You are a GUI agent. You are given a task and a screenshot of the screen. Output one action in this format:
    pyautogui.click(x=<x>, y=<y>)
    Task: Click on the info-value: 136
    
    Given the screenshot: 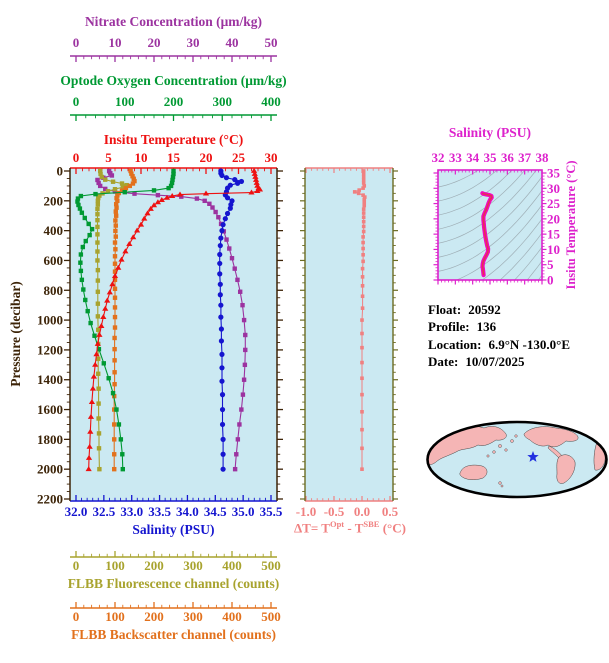 What is the action you would take?
    pyautogui.click(x=486, y=327)
    